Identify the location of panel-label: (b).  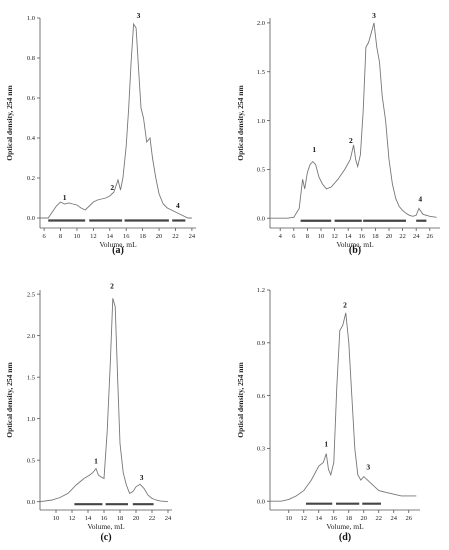
(355, 250).